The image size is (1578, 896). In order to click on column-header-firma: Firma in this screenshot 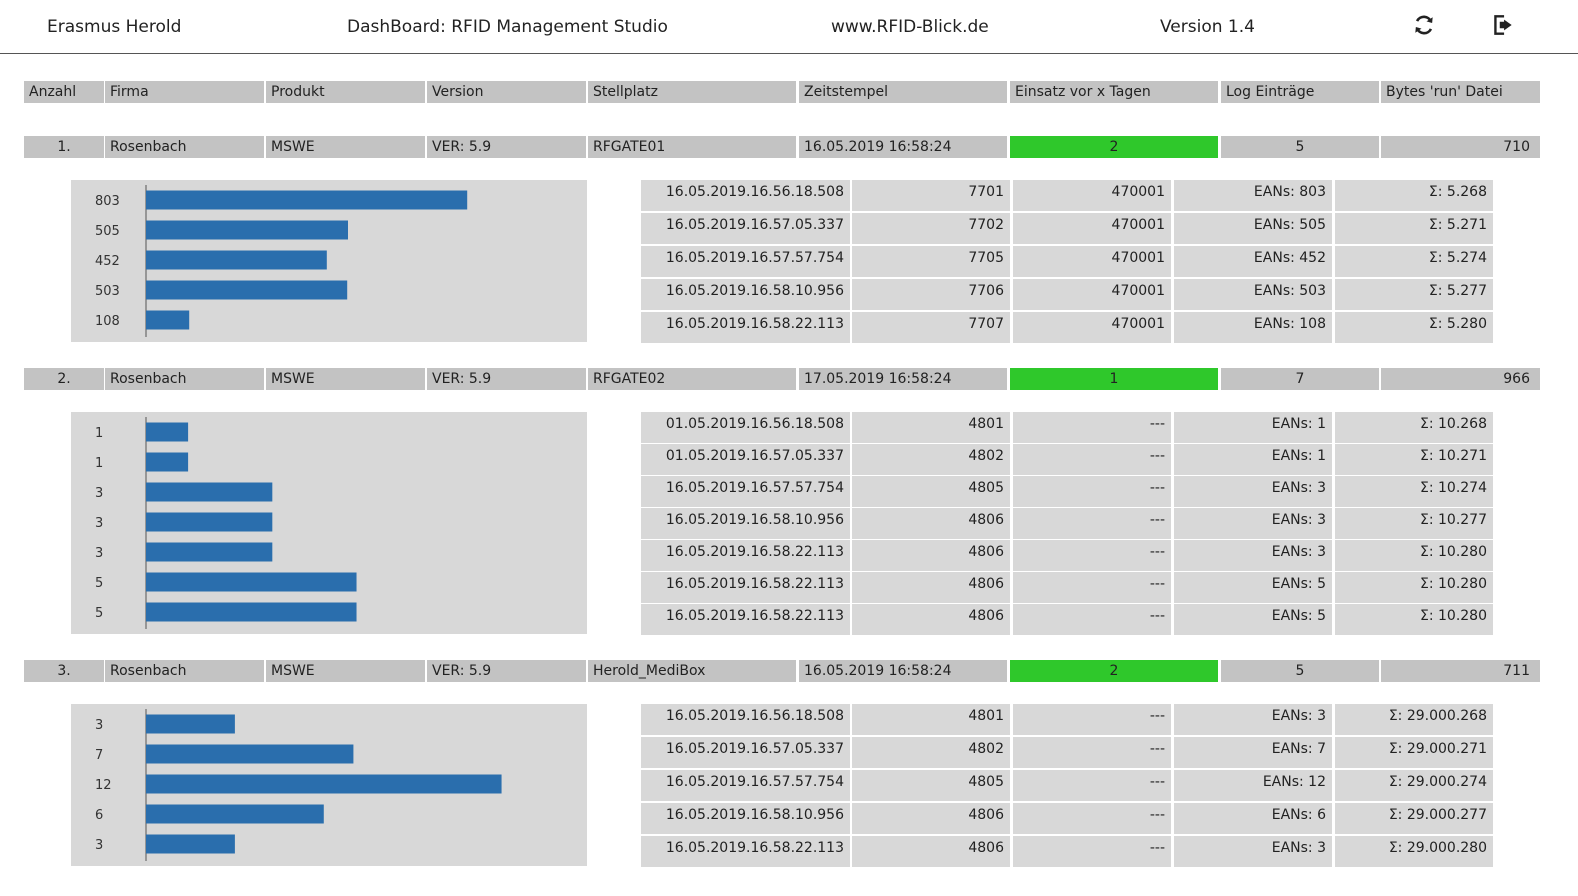, I will do `click(184, 92)`.